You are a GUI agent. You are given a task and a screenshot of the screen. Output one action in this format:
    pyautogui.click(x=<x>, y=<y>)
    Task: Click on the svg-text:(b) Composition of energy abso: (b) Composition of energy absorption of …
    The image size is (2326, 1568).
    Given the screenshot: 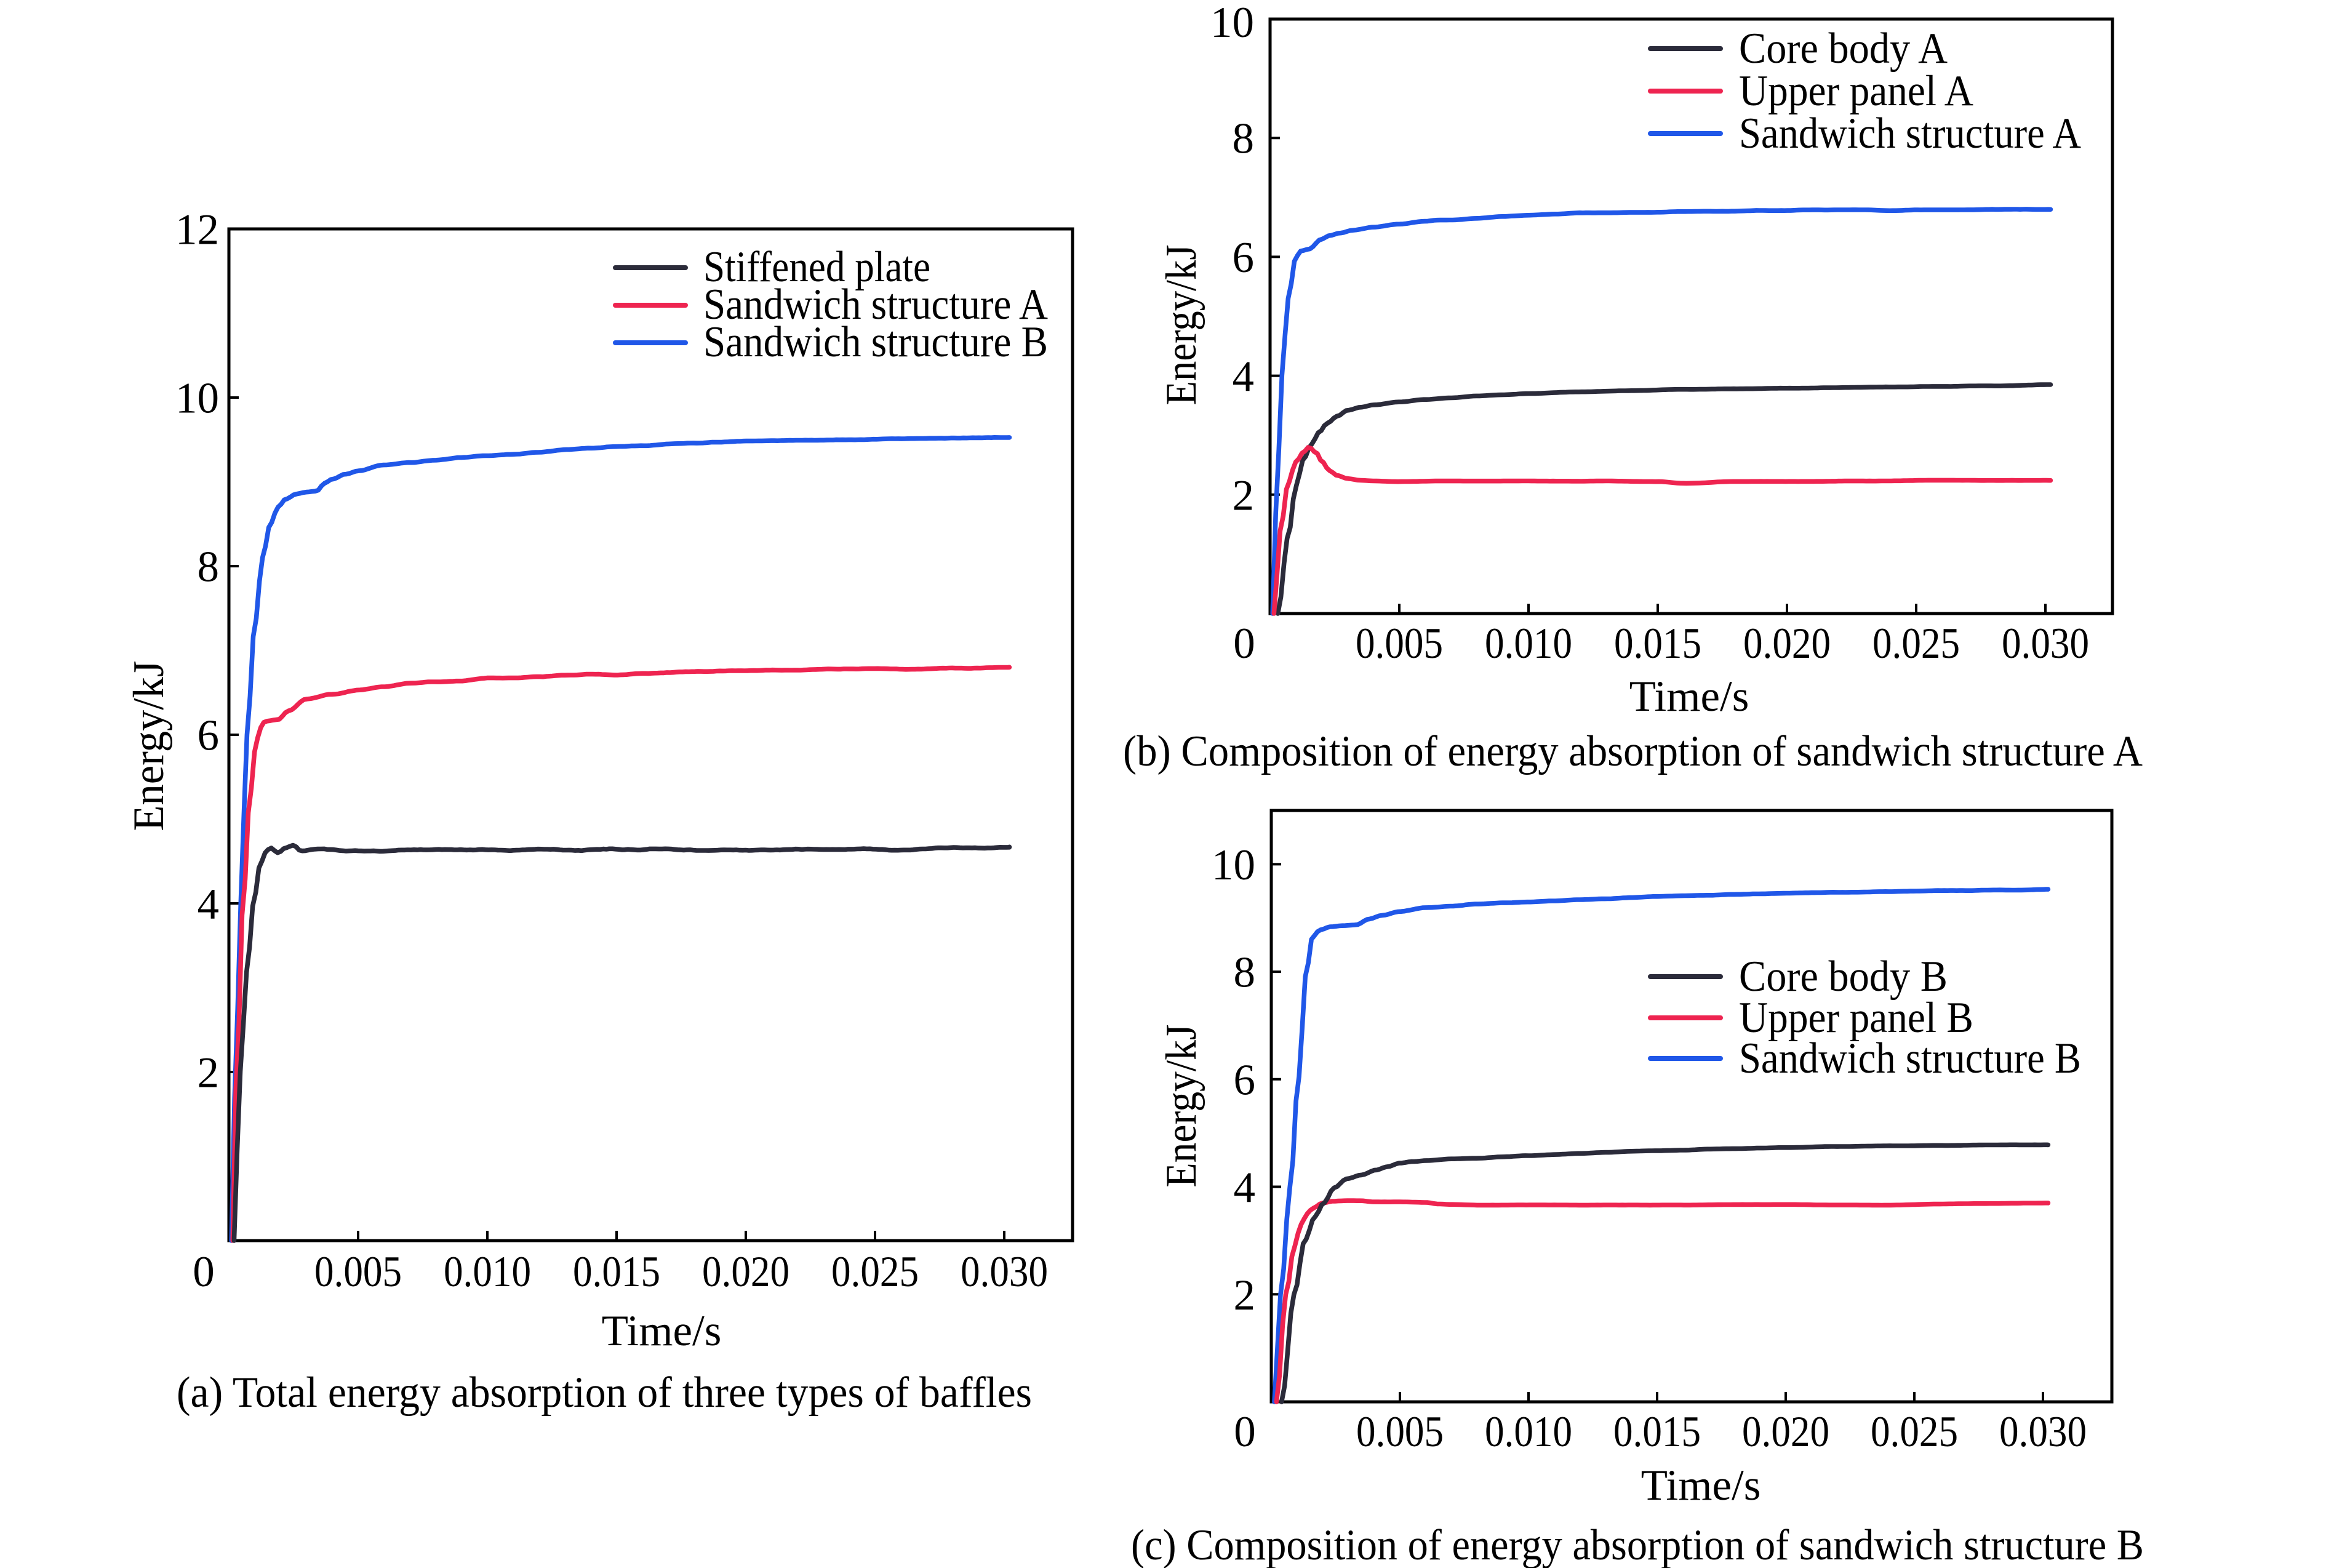 What is the action you would take?
    pyautogui.click(x=1633, y=751)
    